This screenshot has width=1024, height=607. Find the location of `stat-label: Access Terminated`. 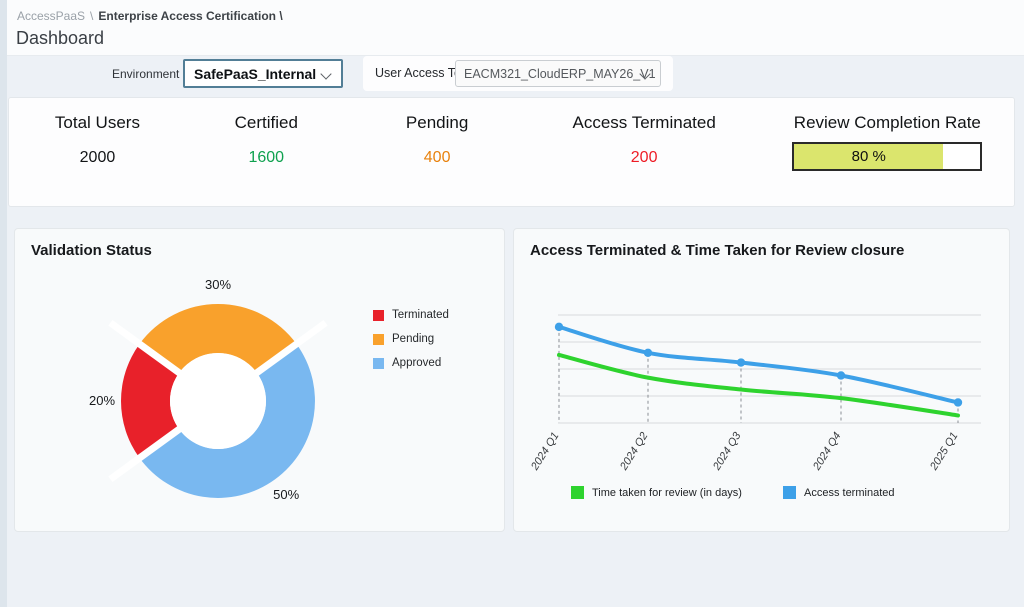

stat-label: Access Terminated is located at coordinates (644, 122).